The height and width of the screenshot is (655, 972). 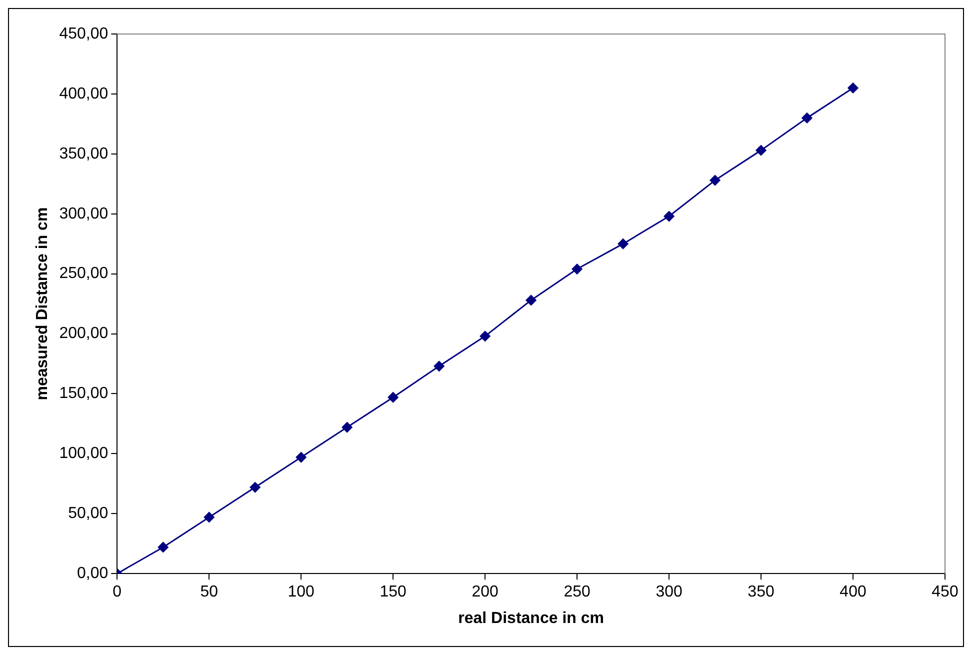 I want to click on x-tick-label: 0, so click(x=117, y=592).